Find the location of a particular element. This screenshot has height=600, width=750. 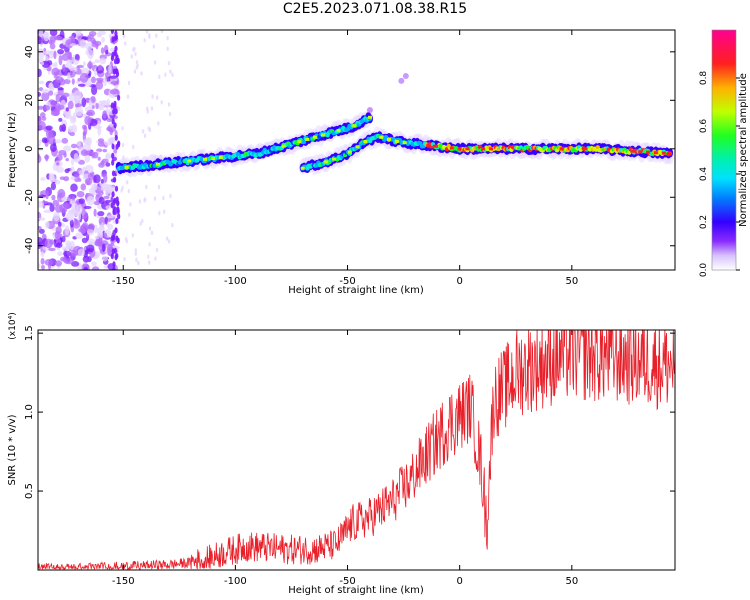

colorbar-frame is located at coordinates (724, 150).